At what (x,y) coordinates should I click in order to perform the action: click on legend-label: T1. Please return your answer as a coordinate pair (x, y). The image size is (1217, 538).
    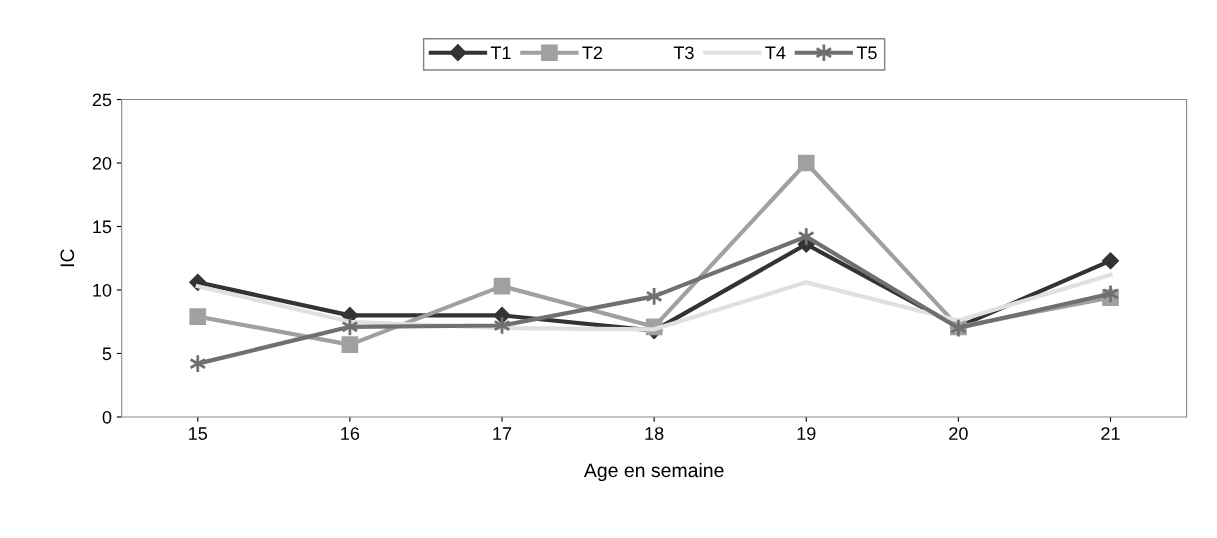
    Looking at the image, I should click on (500, 53).